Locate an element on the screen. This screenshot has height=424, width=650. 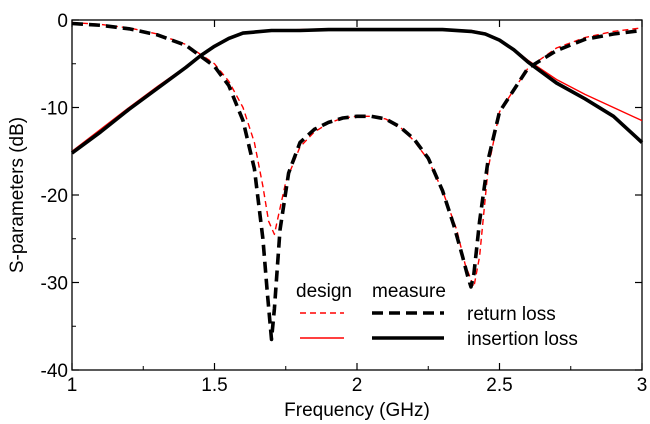
legend-header-design: design is located at coordinates (324, 291).